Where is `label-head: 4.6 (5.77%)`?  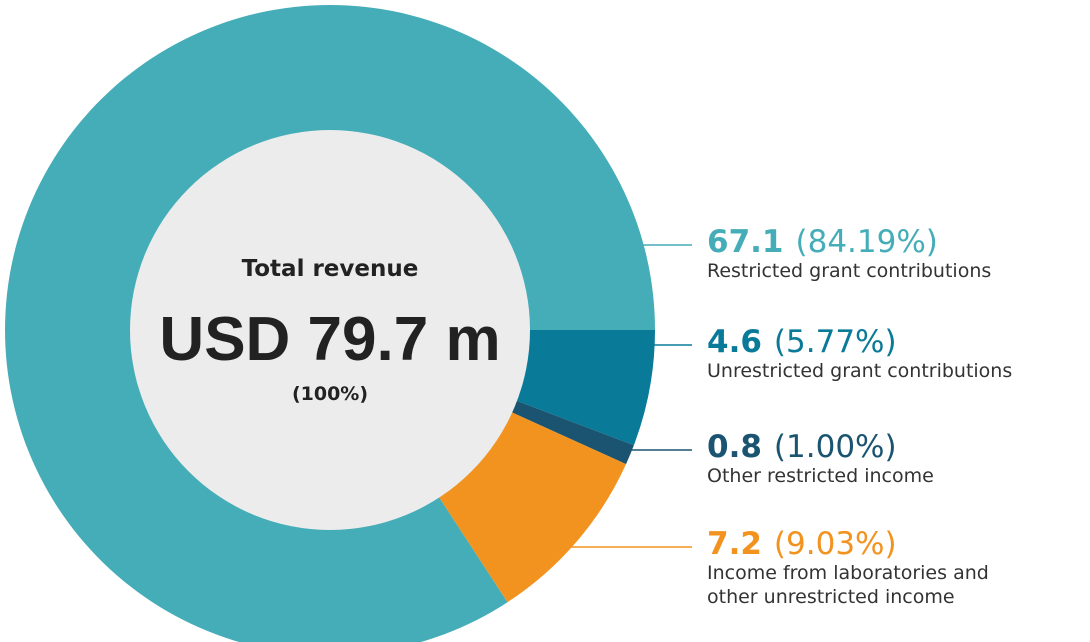 label-head: 4.6 (5.77%) is located at coordinates (859, 342).